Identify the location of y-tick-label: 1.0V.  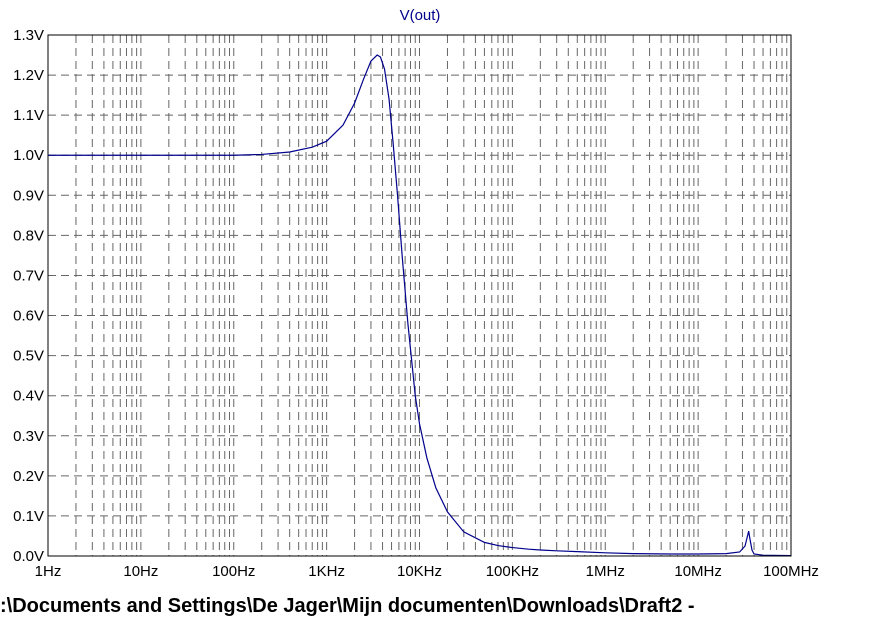
(28, 155).